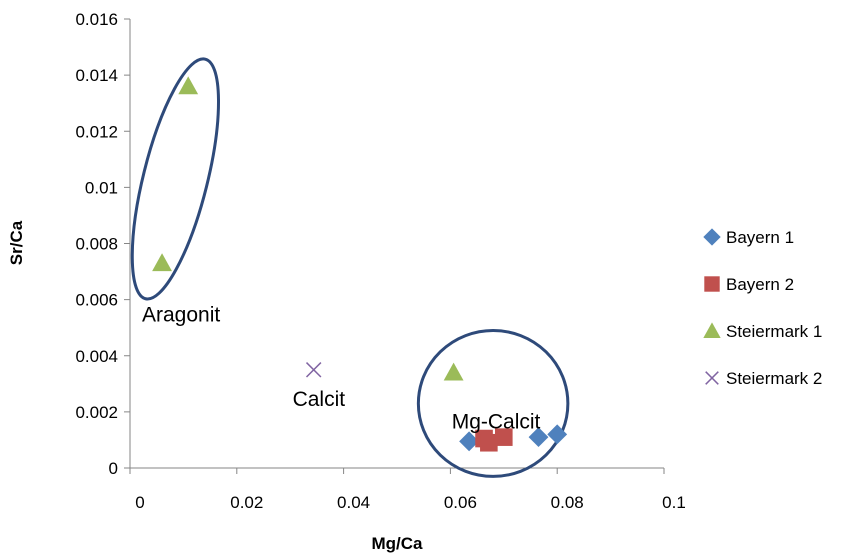 Image resolution: width=865 pixels, height=559 pixels. I want to click on legend-label: Steiermark 2, so click(774, 378).